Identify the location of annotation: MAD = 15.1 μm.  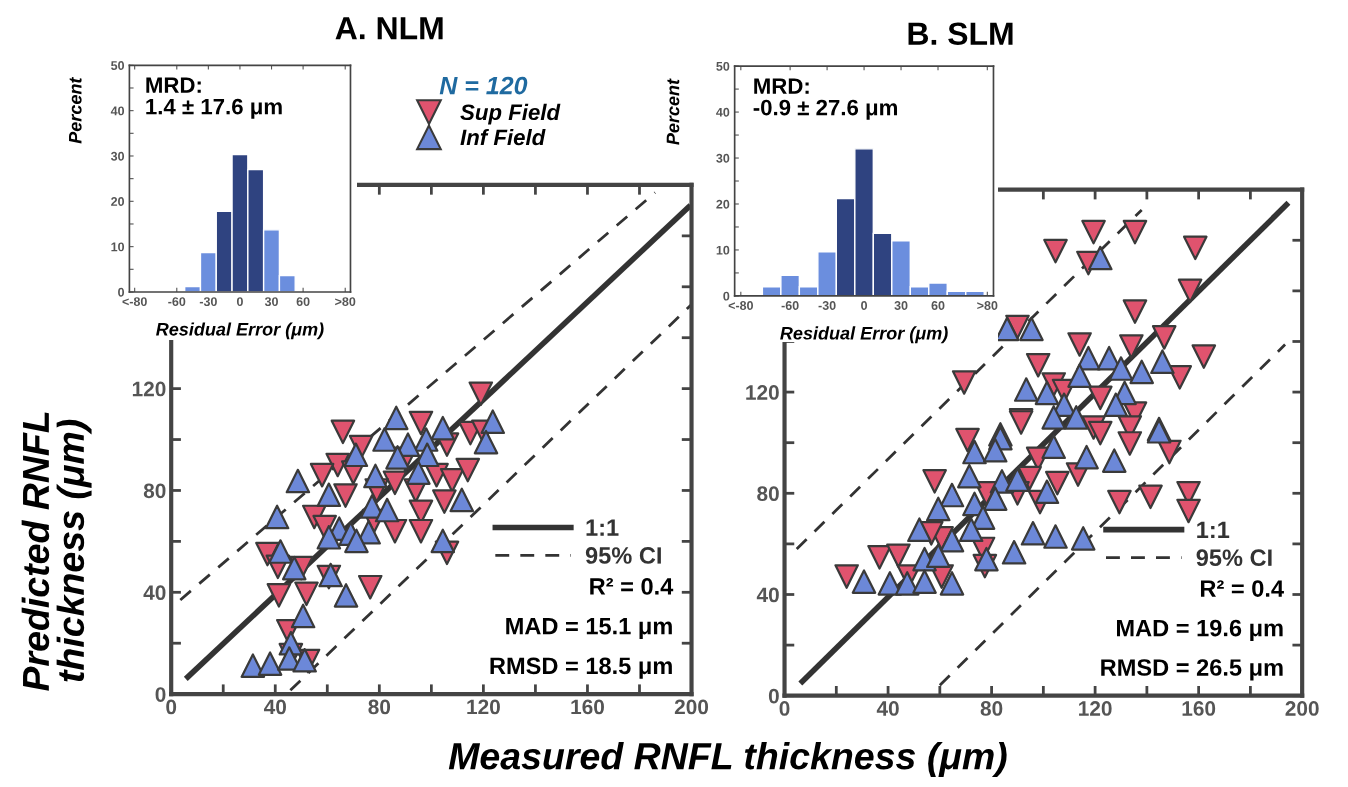
(589, 629).